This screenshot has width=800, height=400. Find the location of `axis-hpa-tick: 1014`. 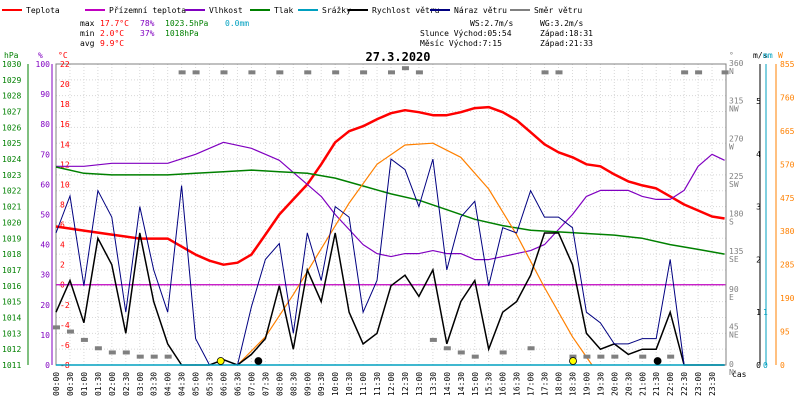

axis-hpa-tick: 1014 is located at coordinates (11, 317).